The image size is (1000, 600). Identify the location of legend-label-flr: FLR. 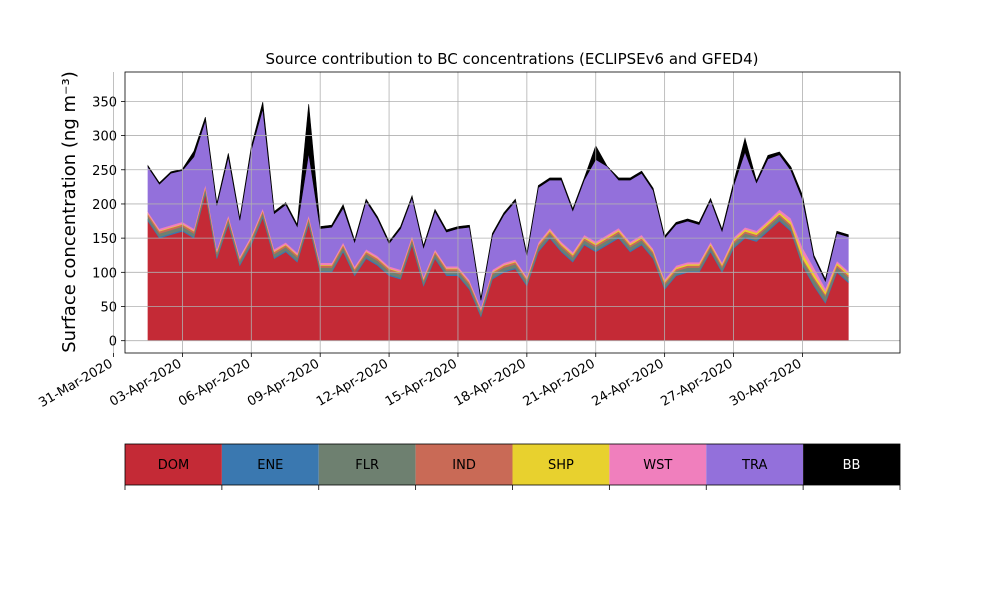
(367, 465).